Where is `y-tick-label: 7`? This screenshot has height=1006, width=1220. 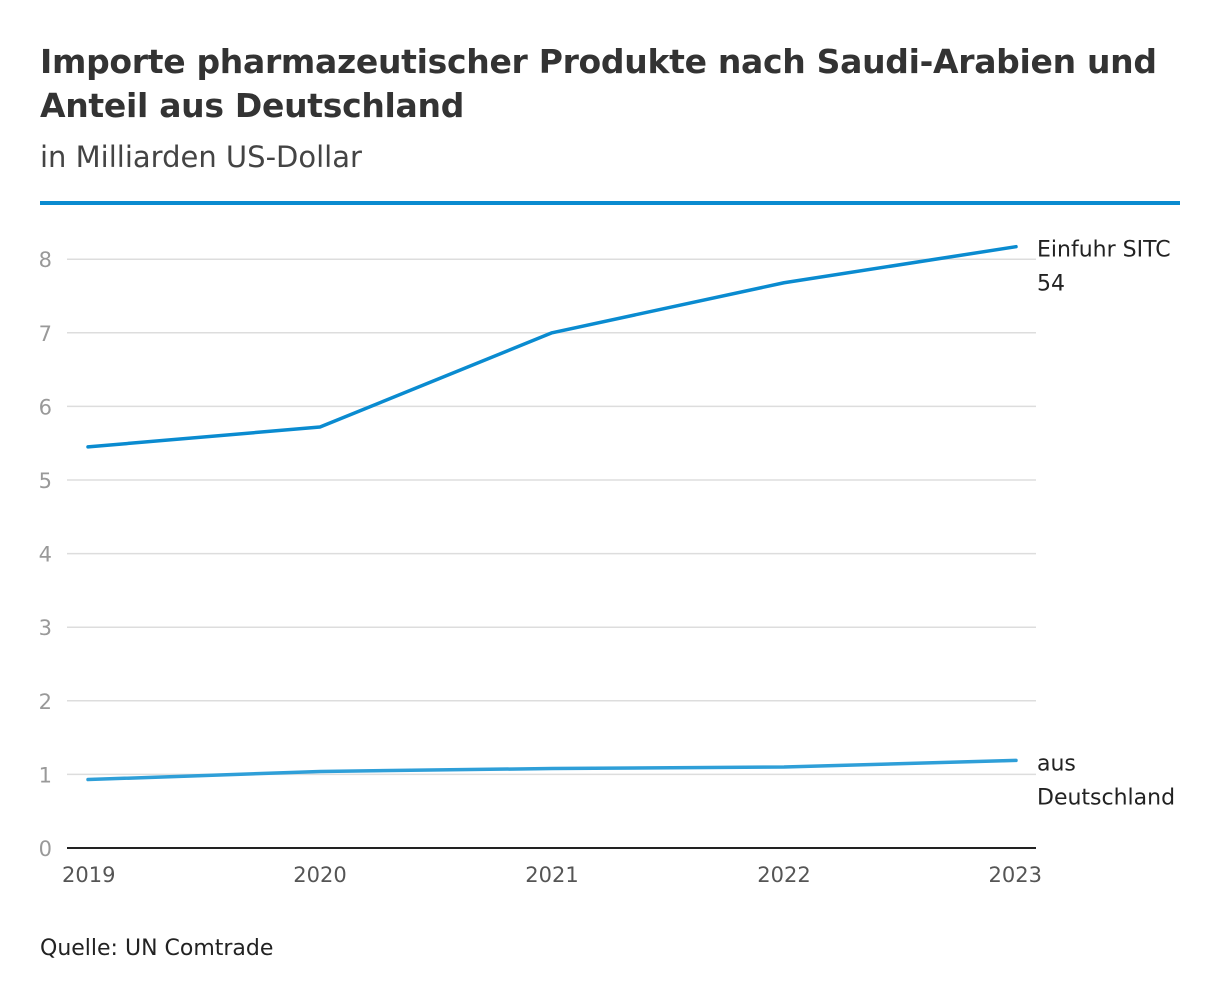 y-tick-label: 7 is located at coordinates (45, 334).